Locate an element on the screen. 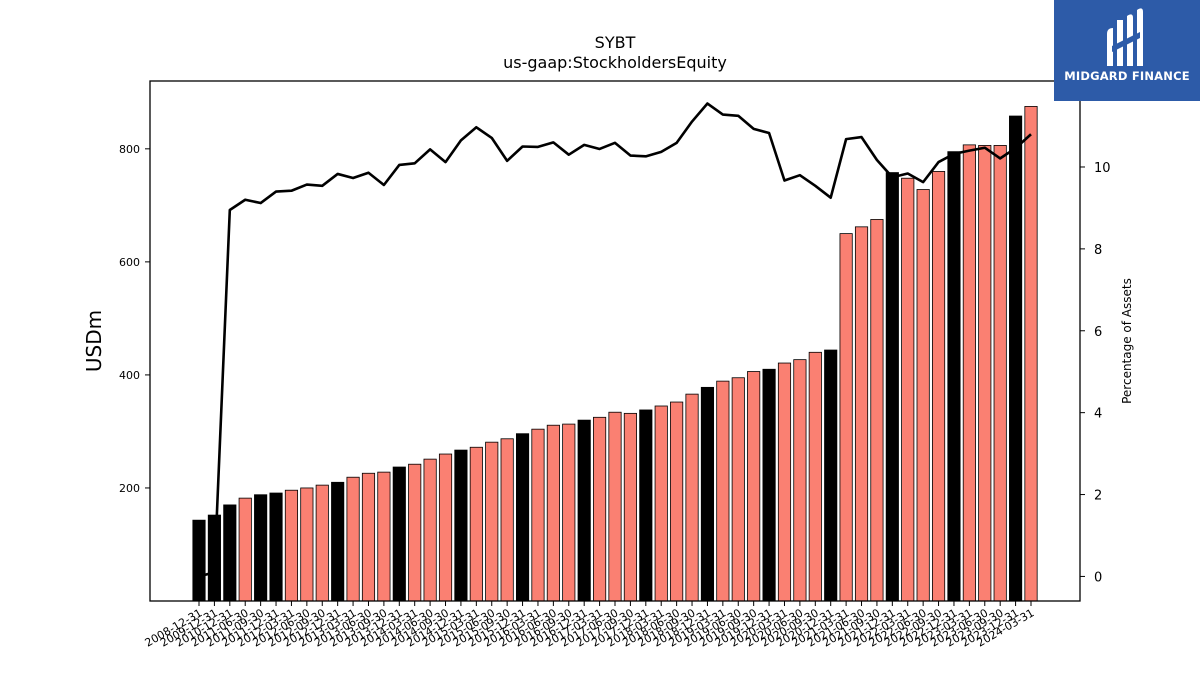  chart-subtitle: us-gaap:StockholdersEquity is located at coordinates (615, 62).